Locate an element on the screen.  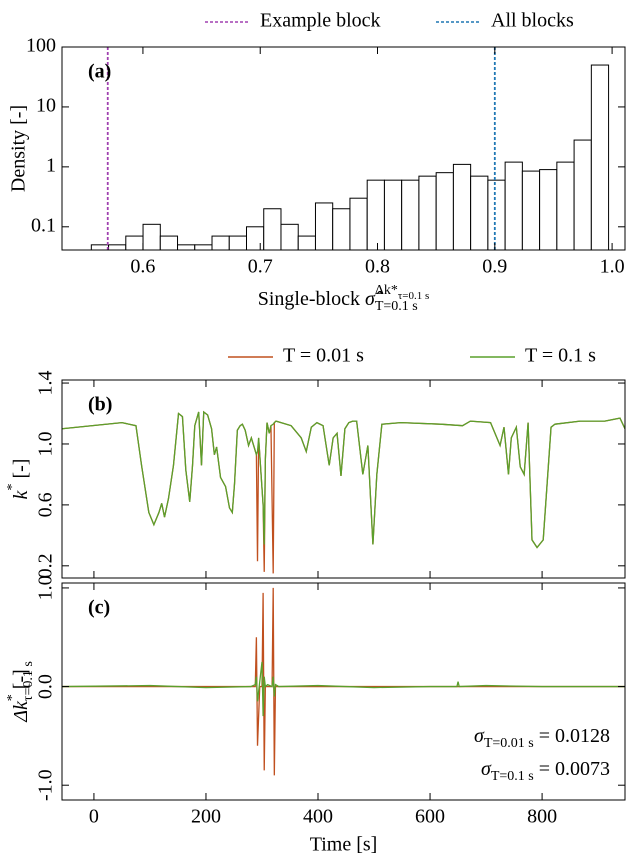
x-tick-label: 200 is located at coordinates (206, 817).